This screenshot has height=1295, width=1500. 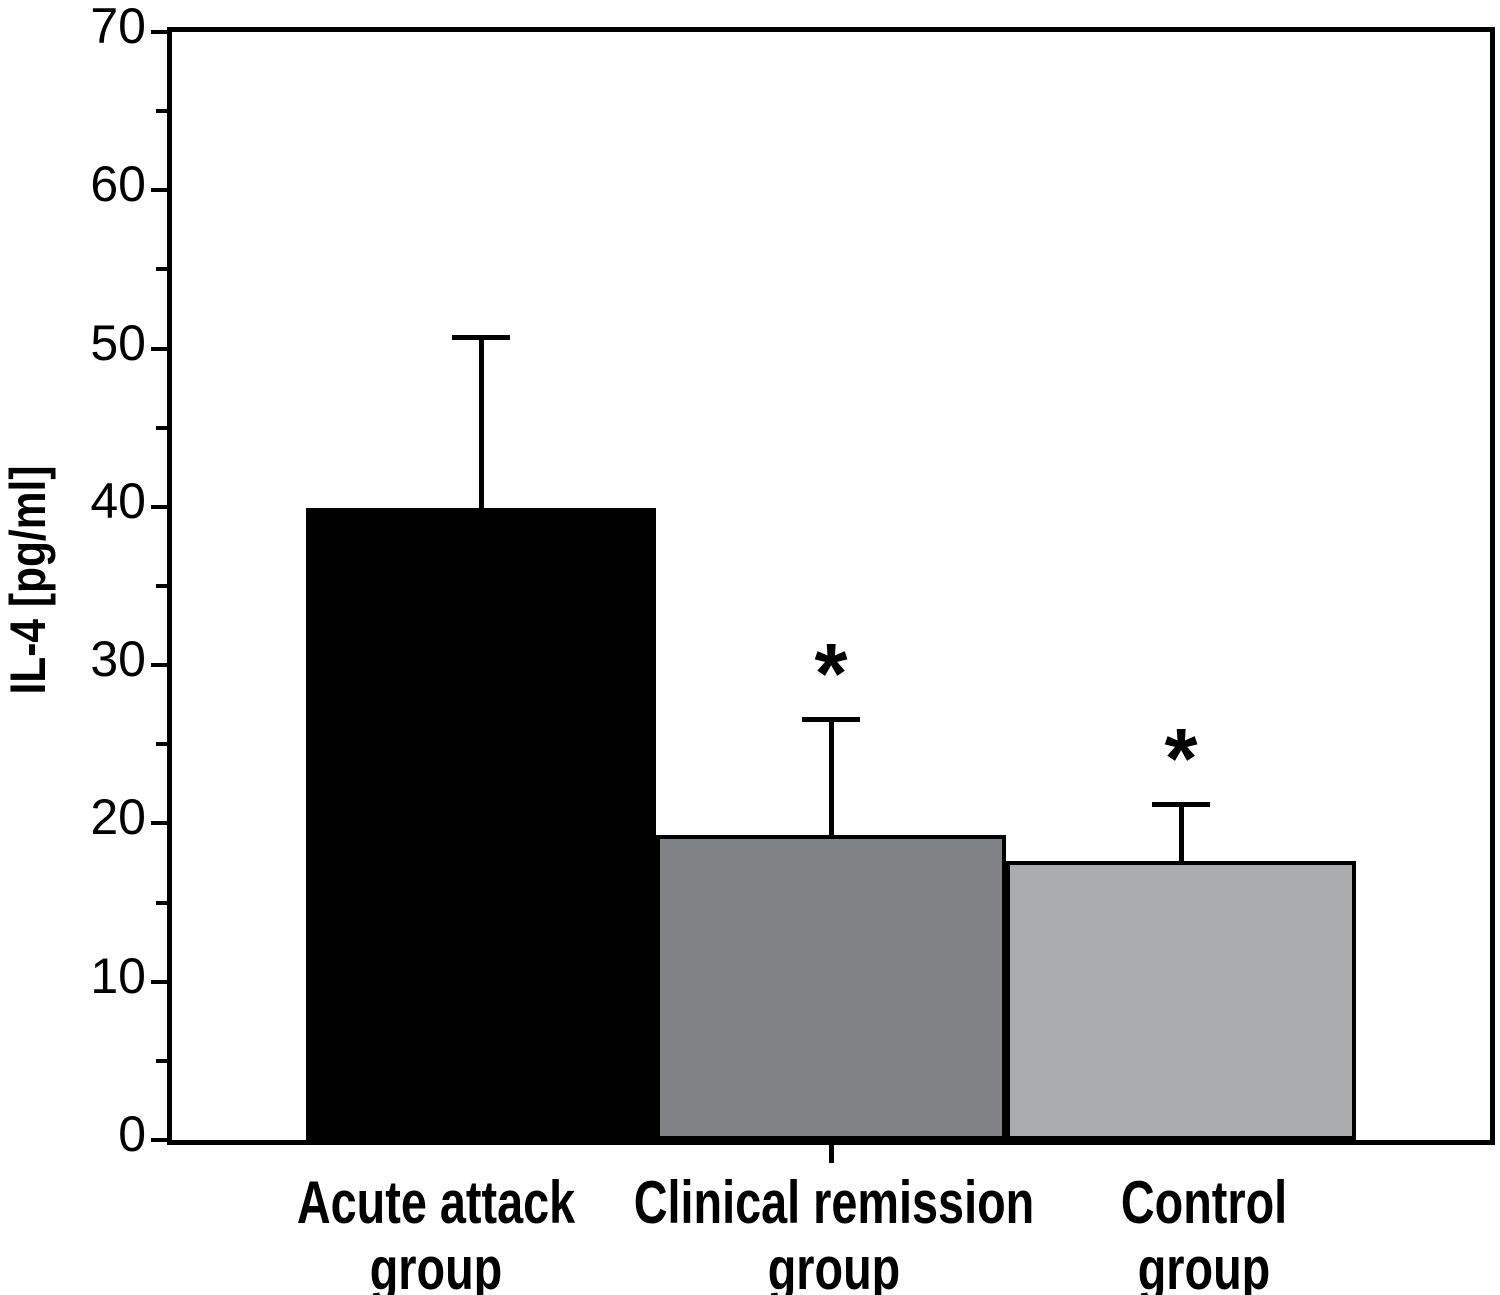 I want to click on x-category-label-control-group: Control group, so click(x=1204, y=1232).